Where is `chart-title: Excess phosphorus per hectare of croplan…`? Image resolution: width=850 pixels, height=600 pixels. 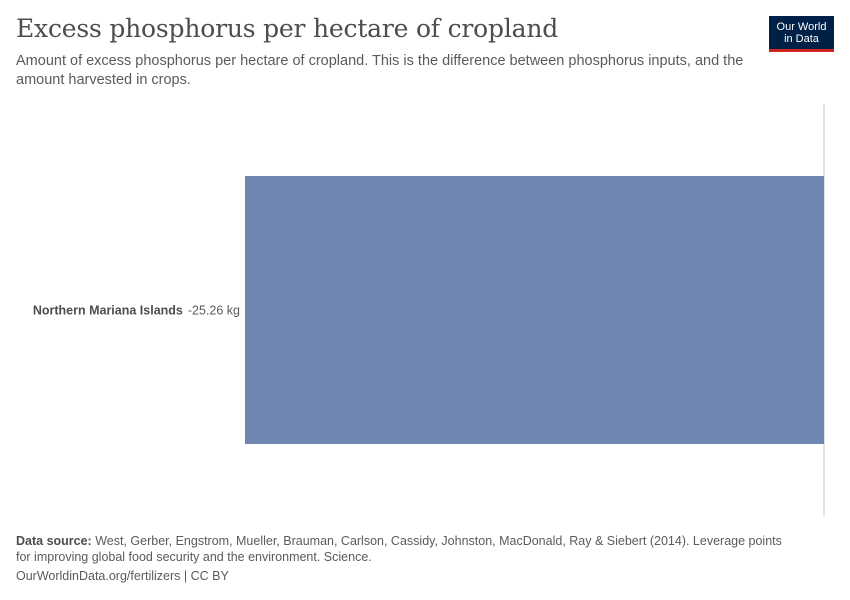 chart-title: Excess phosphorus per hectare of croplan… is located at coordinates (287, 28).